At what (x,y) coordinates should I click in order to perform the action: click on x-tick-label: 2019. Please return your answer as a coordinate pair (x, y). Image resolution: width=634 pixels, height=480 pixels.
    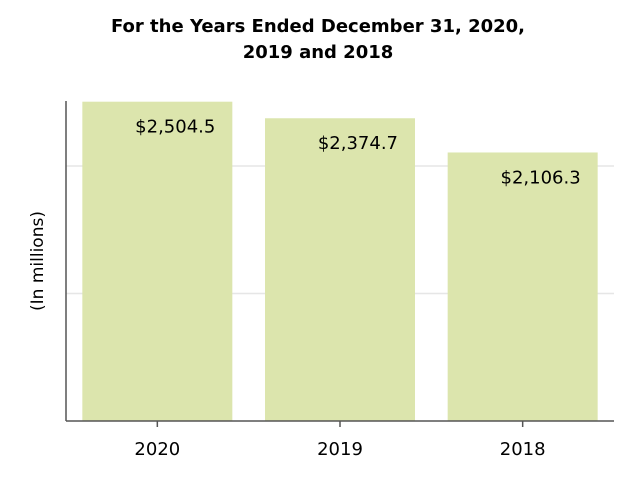
    Looking at the image, I should click on (340, 449).